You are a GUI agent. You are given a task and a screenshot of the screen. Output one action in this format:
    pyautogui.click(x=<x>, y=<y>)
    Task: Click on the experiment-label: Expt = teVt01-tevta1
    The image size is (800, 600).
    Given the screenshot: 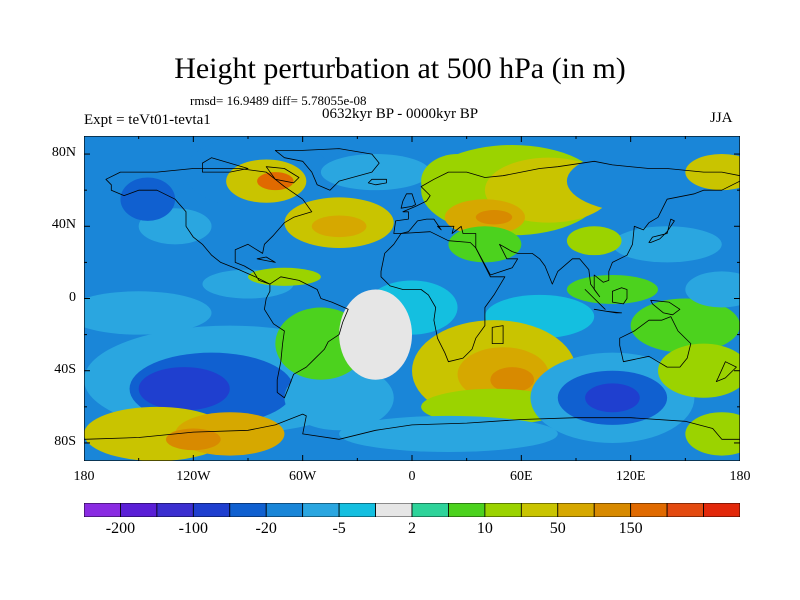 What is the action you would take?
    pyautogui.click(x=147, y=120)
    